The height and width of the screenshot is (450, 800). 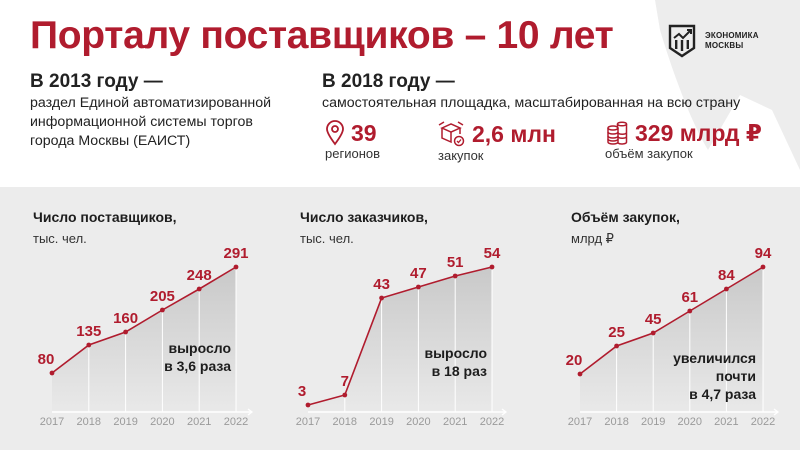 I want to click on chart-customers-title: Число заказчиков,, so click(x=364, y=217).